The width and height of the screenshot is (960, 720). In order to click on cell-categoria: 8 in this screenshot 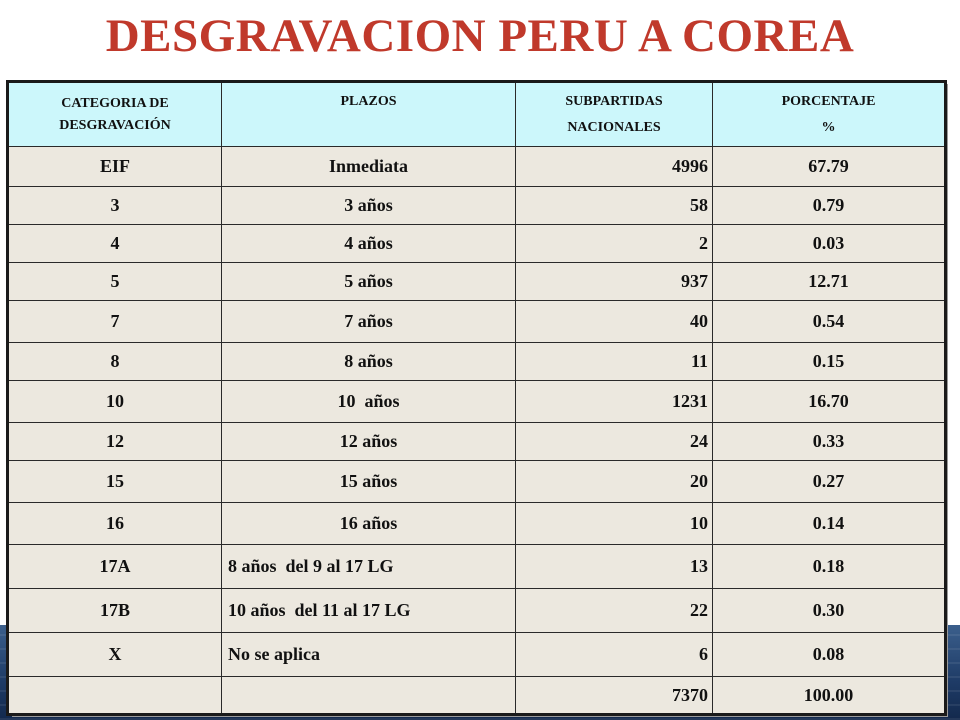, I will do `click(114, 361)`.